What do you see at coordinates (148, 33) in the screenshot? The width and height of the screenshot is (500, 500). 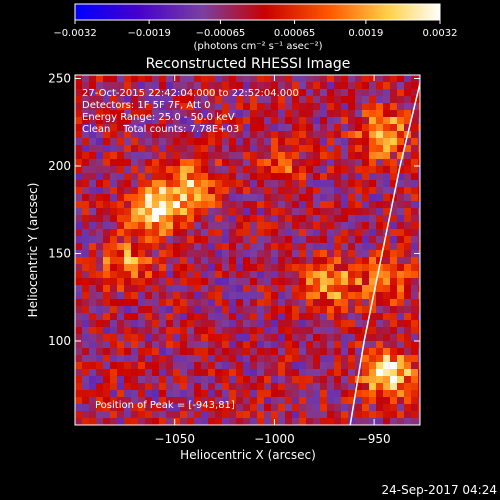 I see `colorbar-tick-label: −0.0019` at bounding box center [148, 33].